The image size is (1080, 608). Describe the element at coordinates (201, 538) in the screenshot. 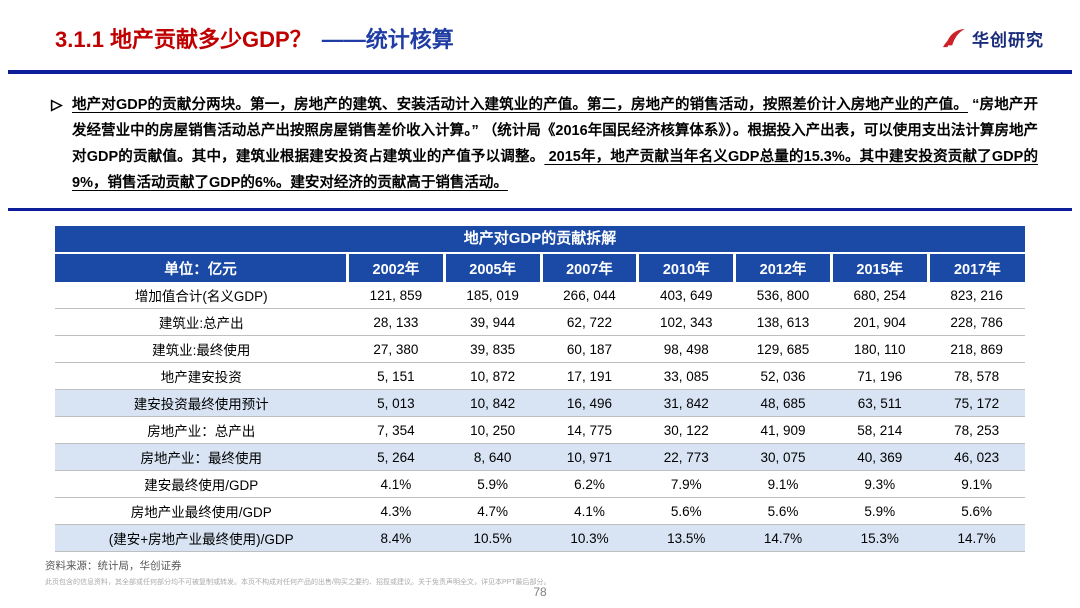

I see `row-label: (建安+房地产业最终使用)/GDP` at that location.